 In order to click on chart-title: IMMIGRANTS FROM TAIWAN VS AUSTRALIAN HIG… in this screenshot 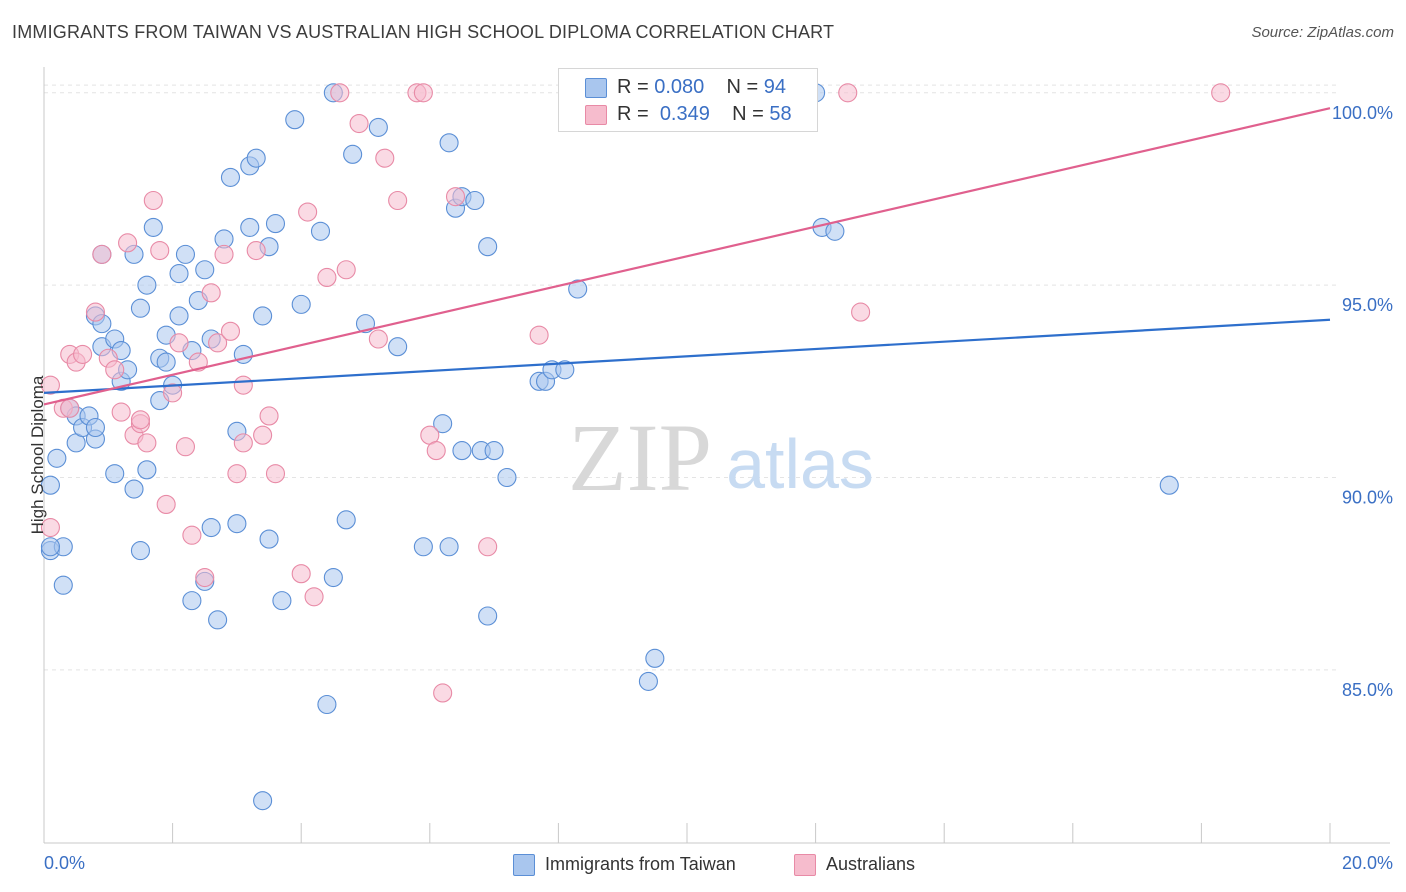, I will do `click(423, 32)`.